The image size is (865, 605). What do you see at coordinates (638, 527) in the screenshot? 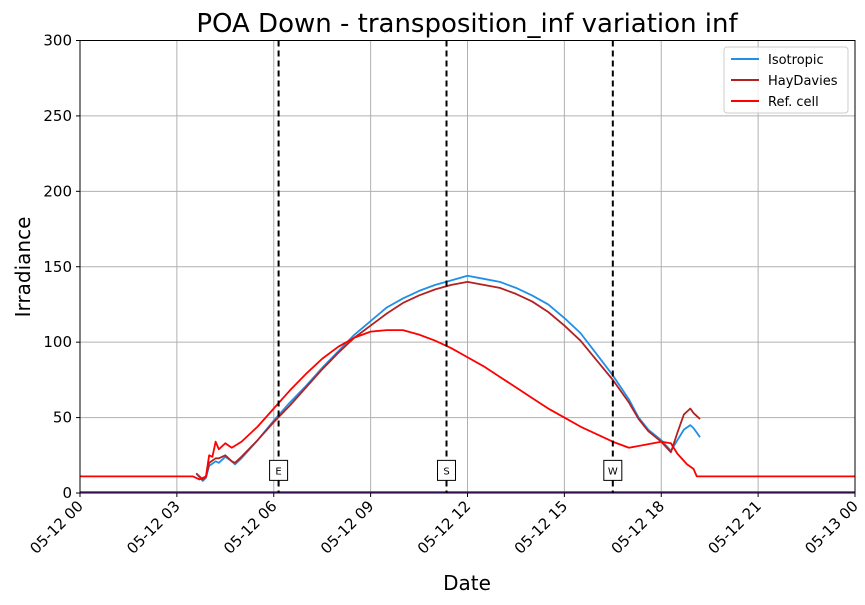
I see `x-tick-label: 05-12 18` at bounding box center [638, 527].